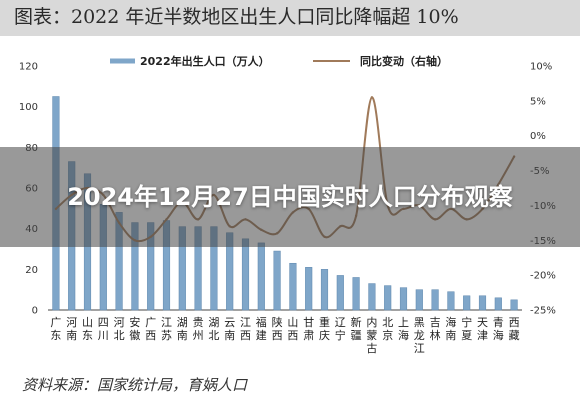  I want to click on category-label: 甘, so click(308, 322).